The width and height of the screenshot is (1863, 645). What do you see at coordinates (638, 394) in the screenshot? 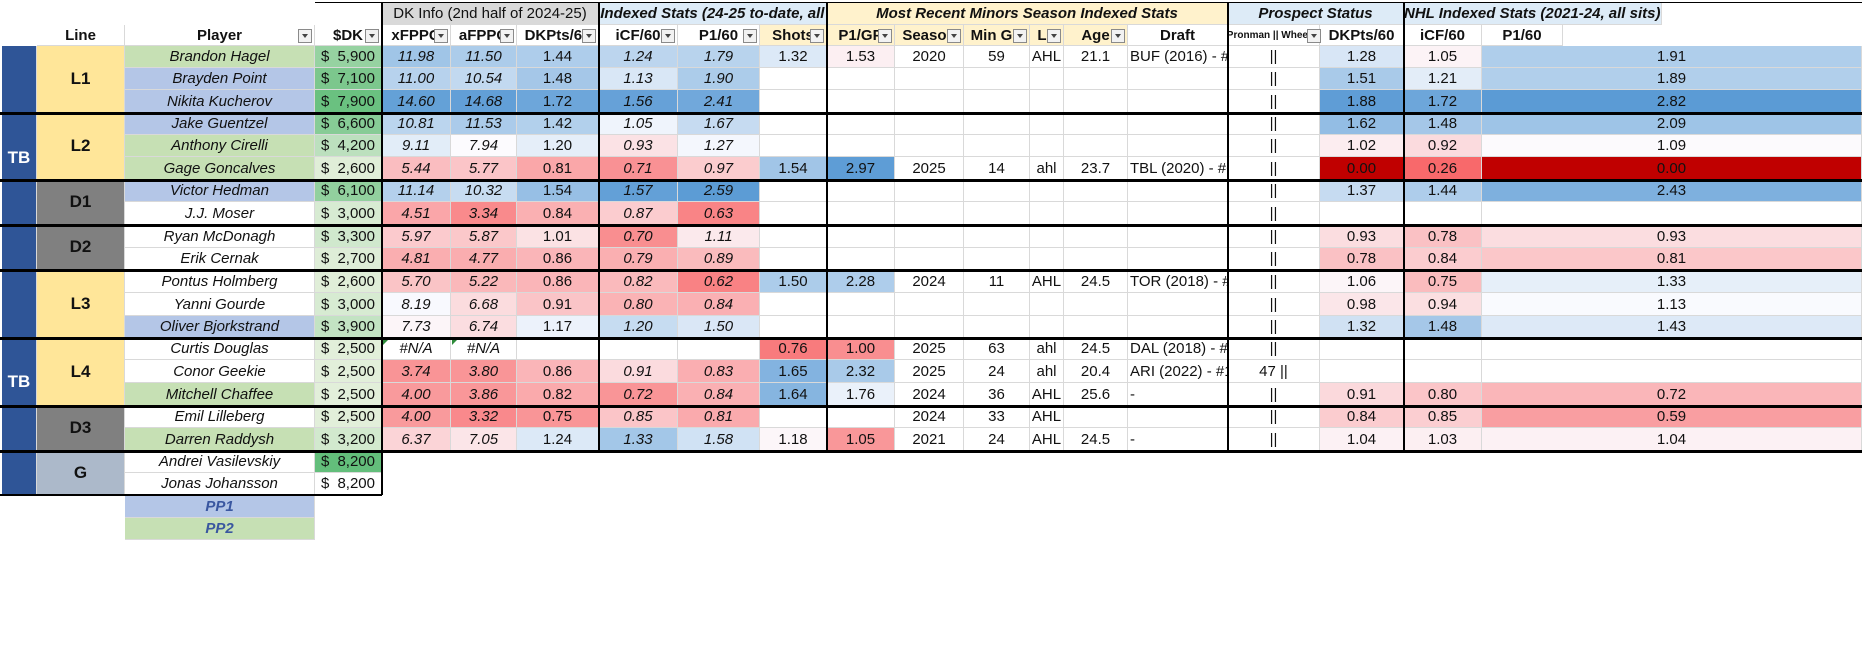
I see `stat-icf: 0.72` at bounding box center [638, 394].